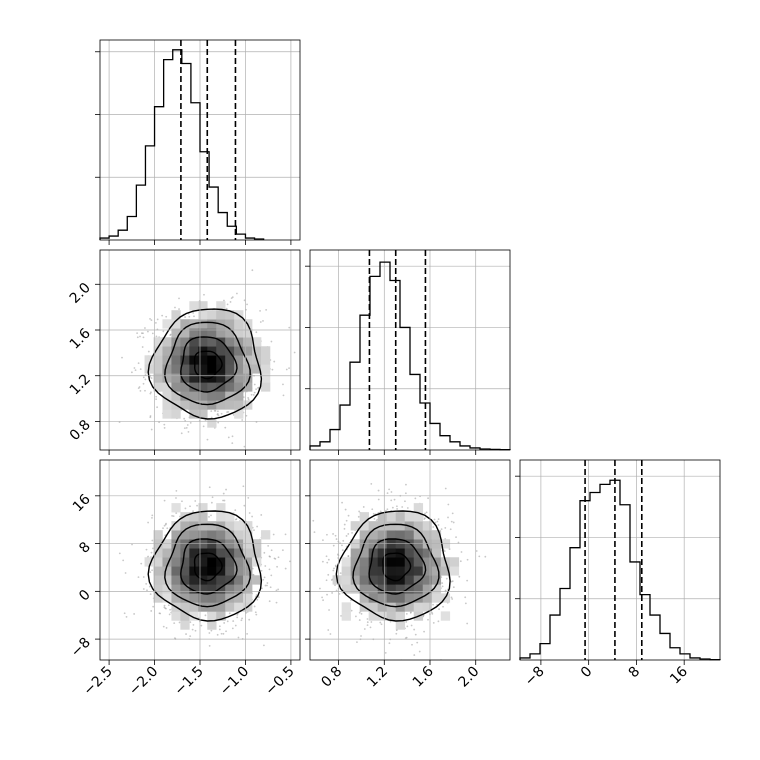 Image resolution: width=760 pixels, height=760 pixels. What do you see at coordinates (200, 140) in the screenshot?
I see `marginal-p0-frame` at bounding box center [200, 140].